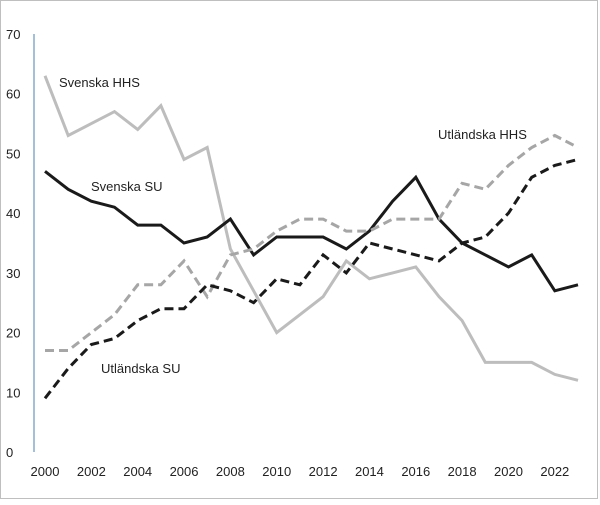 The image size is (600, 505). What do you see at coordinates (13, 273) in the screenshot?
I see `y-tick-label: 30` at bounding box center [13, 273].